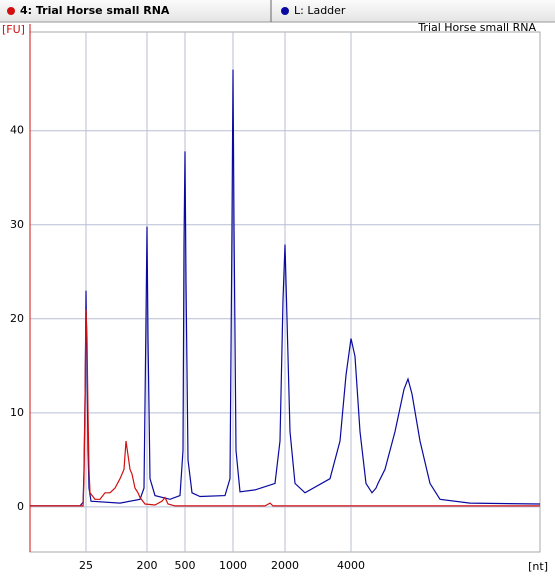 The image size is (555, 586). I want to click on y-tick-label: 40, so click(17, 130).